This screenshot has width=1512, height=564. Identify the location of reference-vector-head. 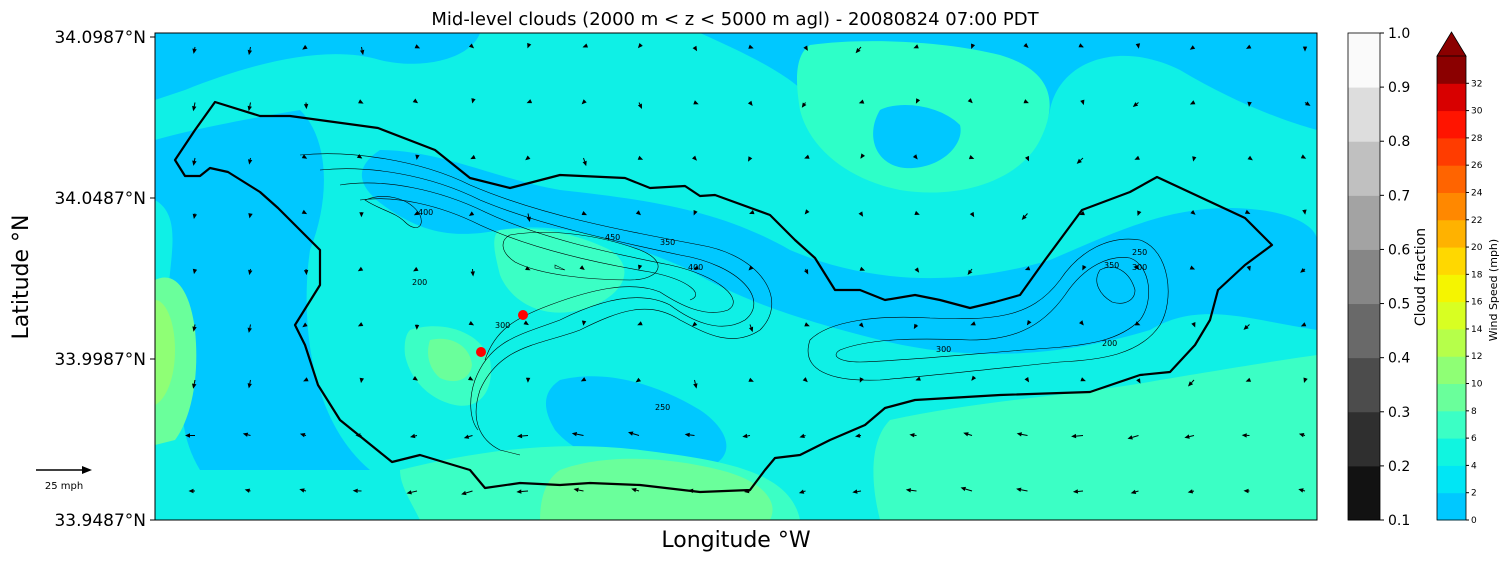
(87, 470).